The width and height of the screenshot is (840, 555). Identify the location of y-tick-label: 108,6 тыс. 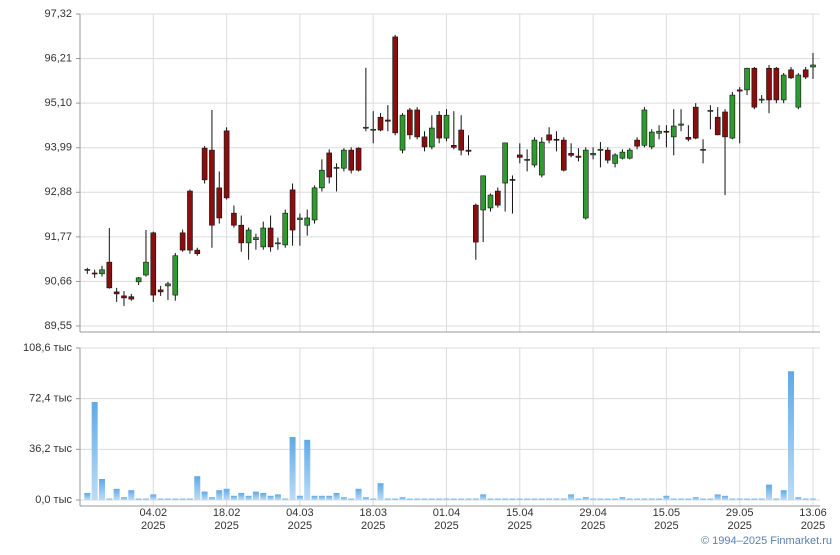
(48, 348).